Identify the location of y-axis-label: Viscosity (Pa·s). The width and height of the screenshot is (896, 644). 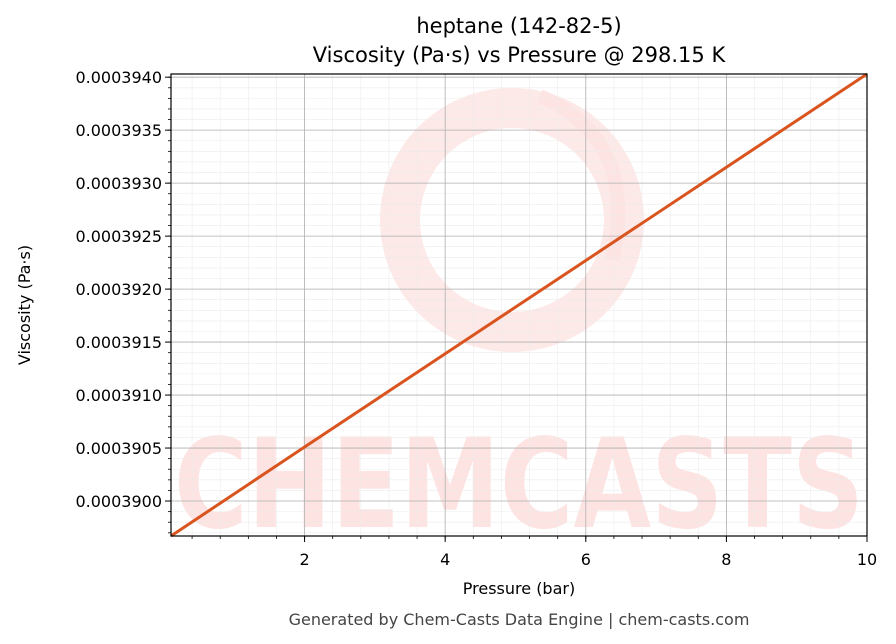
(24, 305).